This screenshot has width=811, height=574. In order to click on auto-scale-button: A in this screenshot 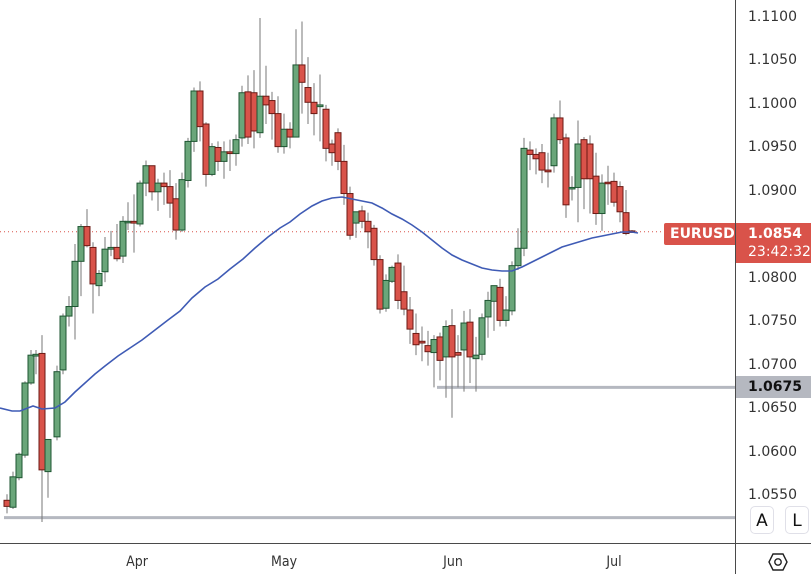, I will do `click(762, 520)`.